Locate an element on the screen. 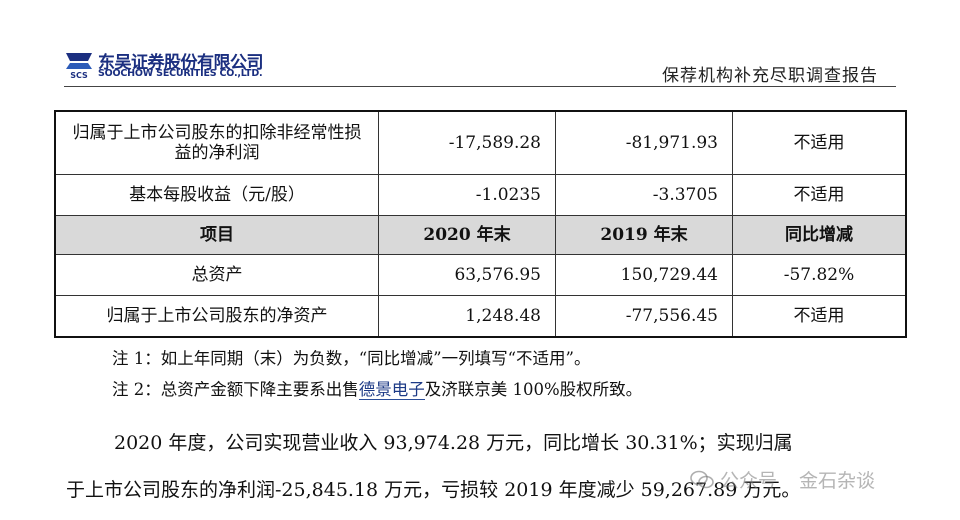 The height and width of the screenshot is (520, 960). header-2019: 2019 年末 is located at coordinates (644, 235).